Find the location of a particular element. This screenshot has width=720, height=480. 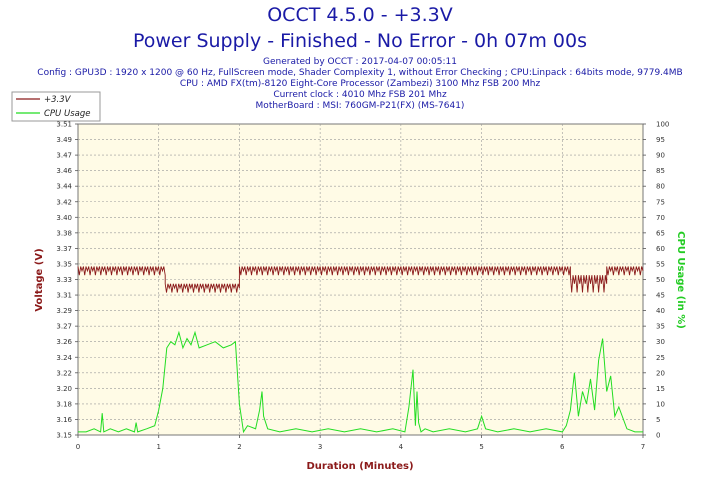

x-tick-label: 0 is located at coordinates (78, 447).